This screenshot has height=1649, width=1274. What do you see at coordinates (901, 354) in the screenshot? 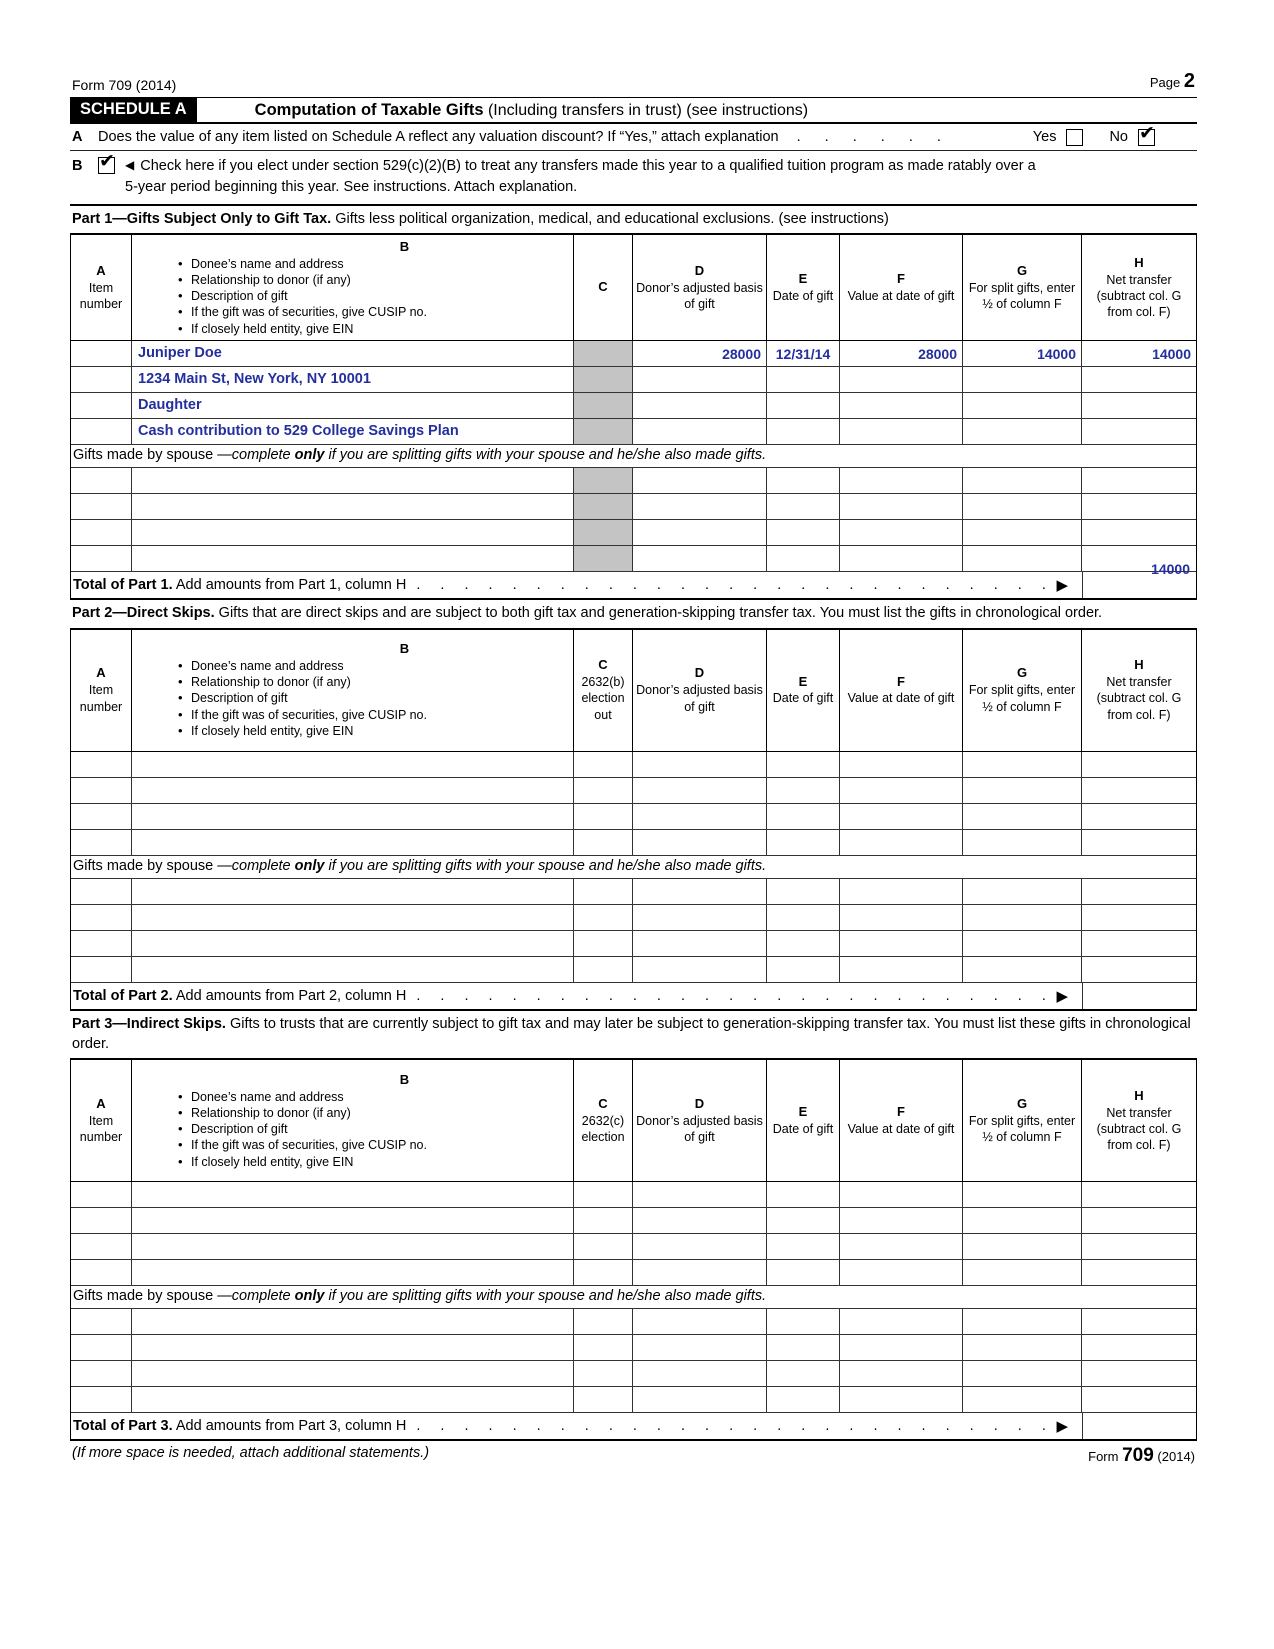
I see `value-cell: 28000` at bounding box center [901, 354].